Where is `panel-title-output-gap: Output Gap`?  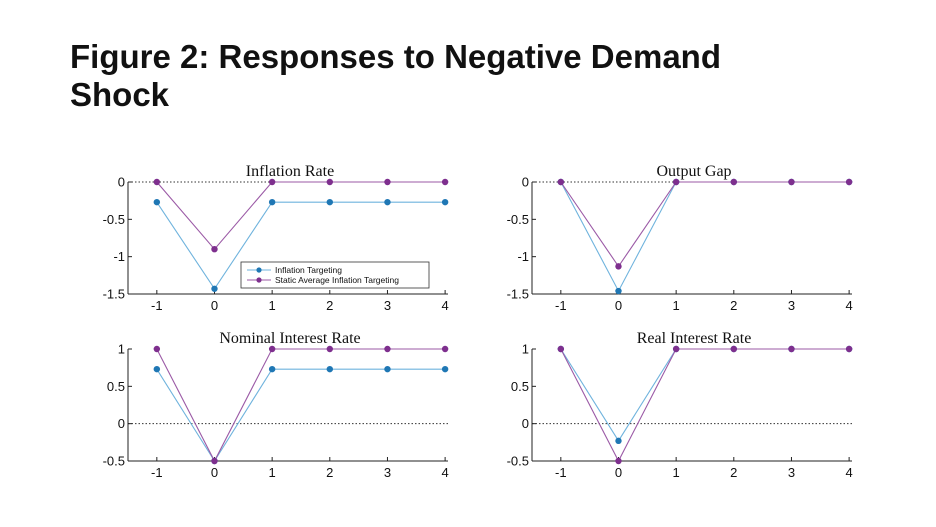 panel-title-output-gap: Output Gap is located at coordinates (693, 171).